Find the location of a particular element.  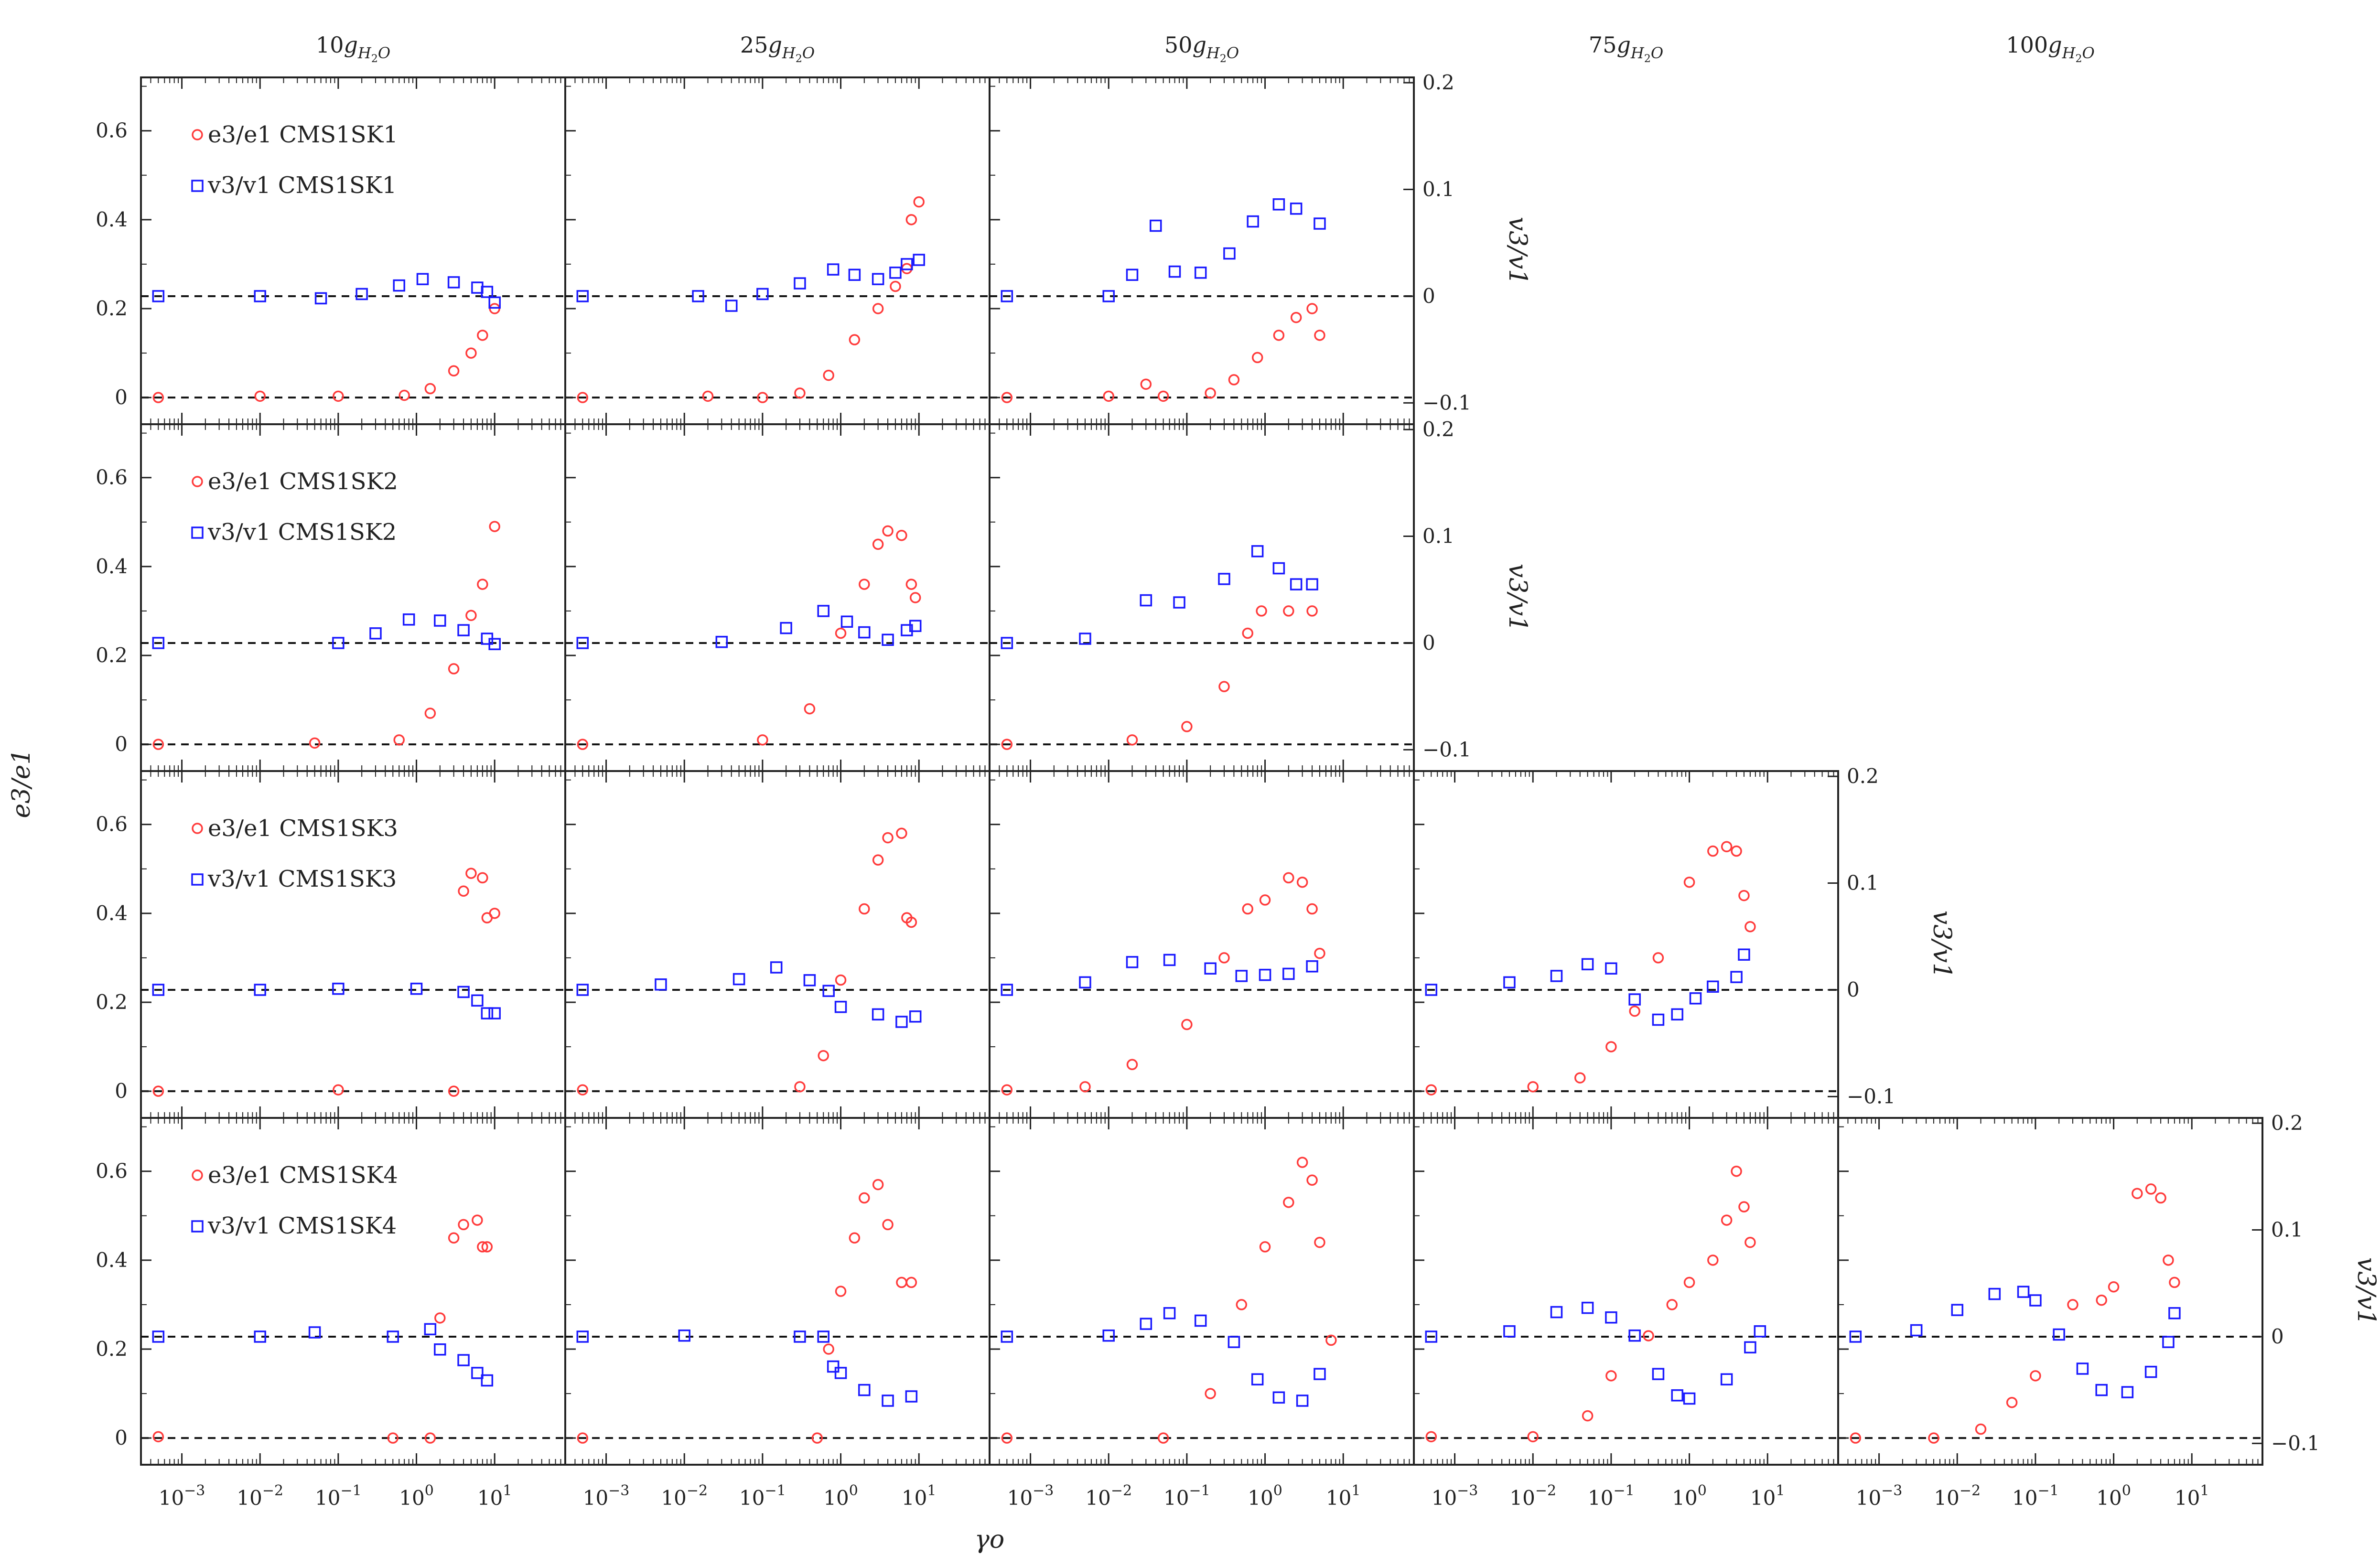

legend-circle-marker is located at coordinates (197, 828).